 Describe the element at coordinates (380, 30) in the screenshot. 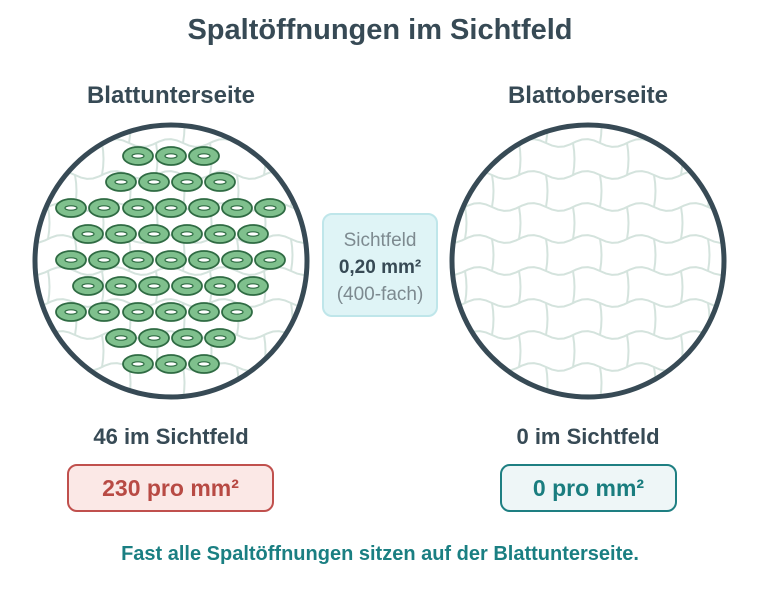

I see `page-title: Spaltöffnungen im Sichtfeld` at that location.